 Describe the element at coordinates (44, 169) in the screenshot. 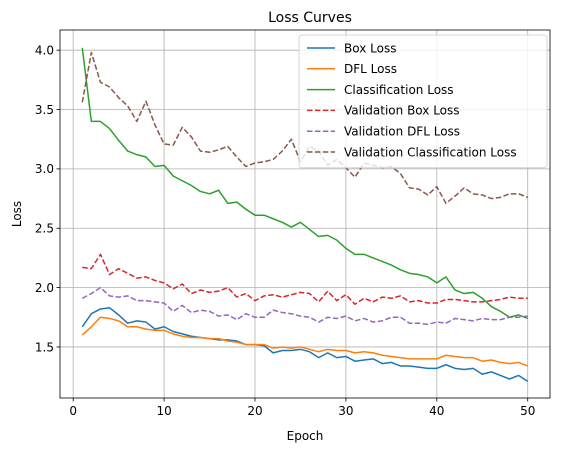

I see `y-tick-label: 3.0` at that location.